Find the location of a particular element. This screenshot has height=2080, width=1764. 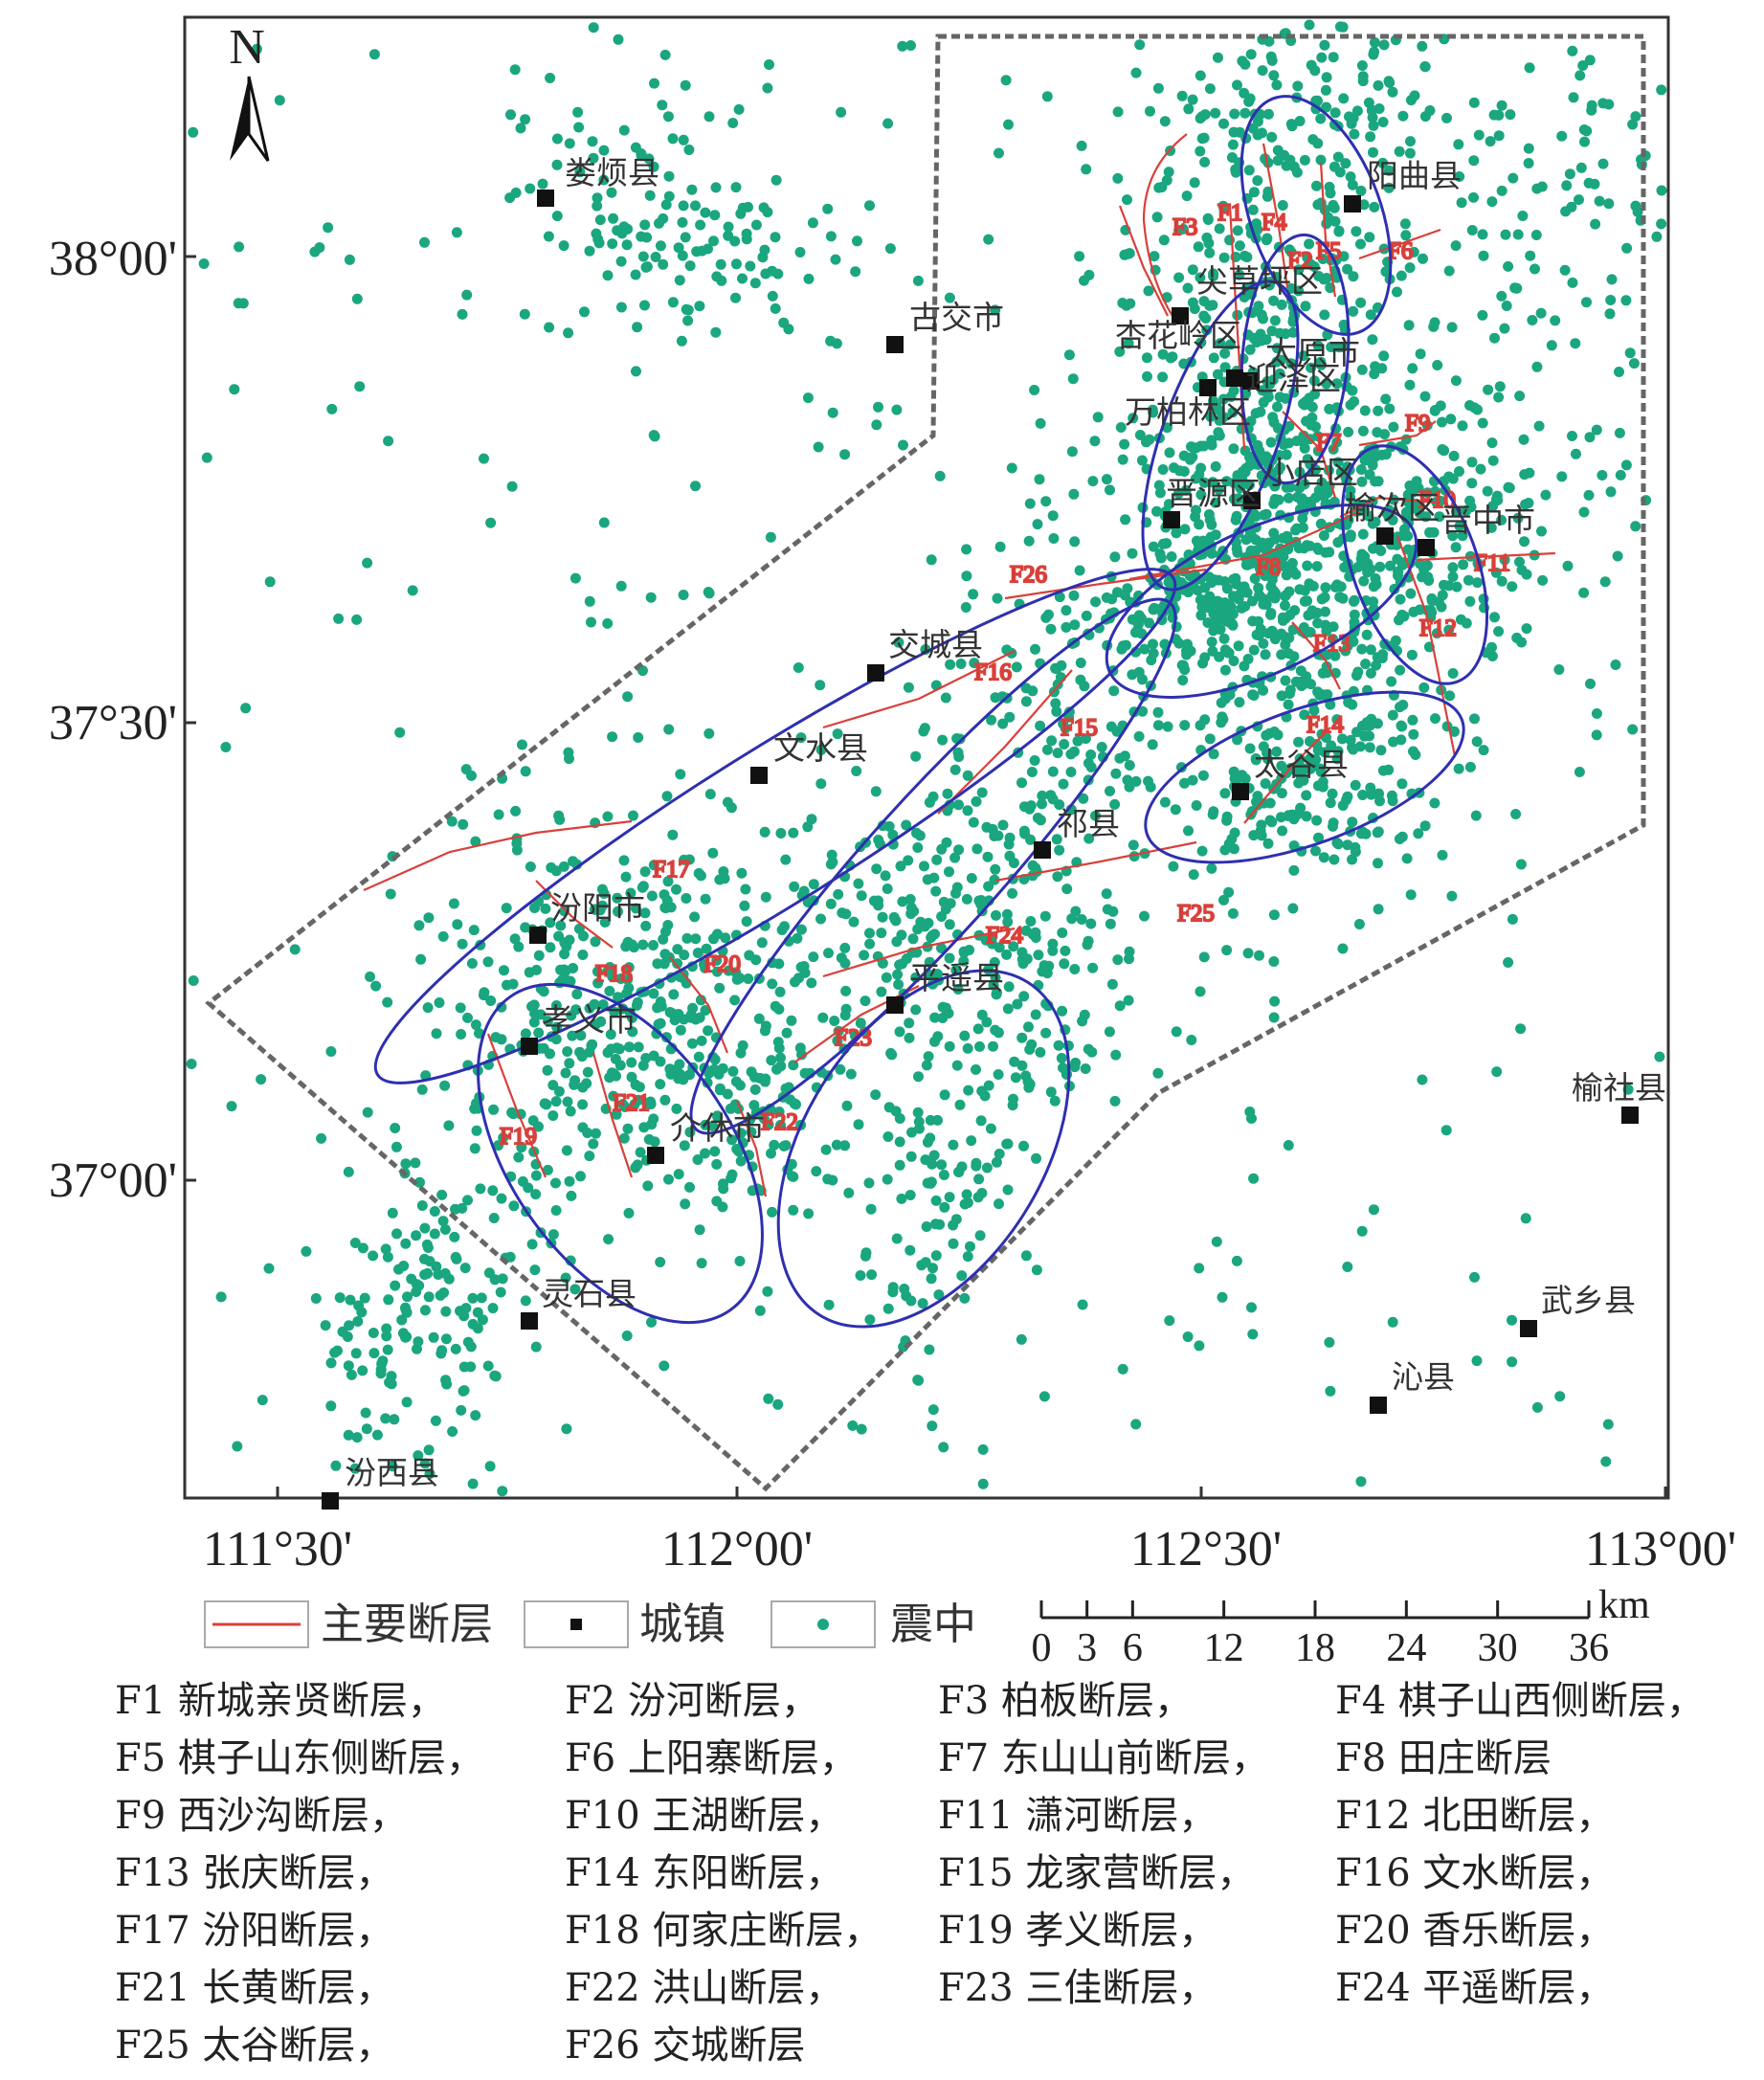

lon-axis: 111°30' 112°00' 112°30' 113°00' is located at coordinates (969, 1532).